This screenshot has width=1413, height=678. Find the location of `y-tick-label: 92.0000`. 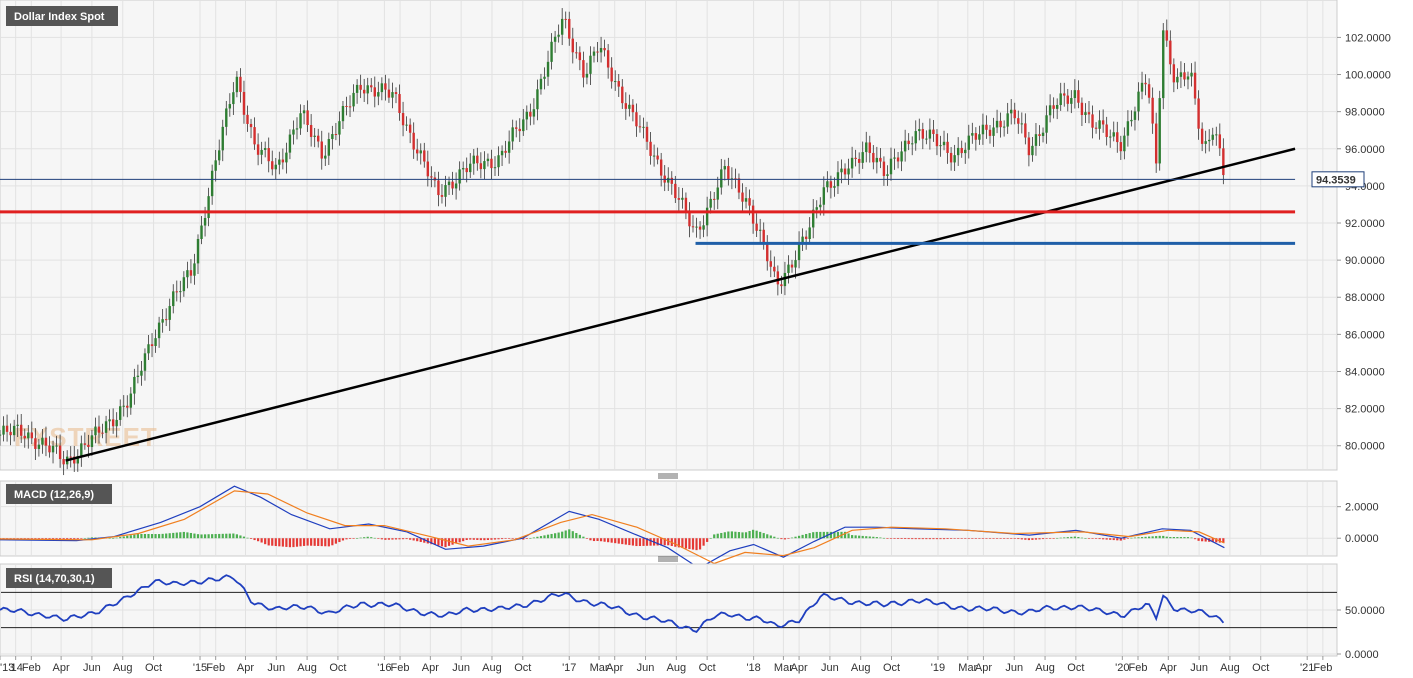

y-tick-label: 92.0000 is located at coordinates (1365, 224).